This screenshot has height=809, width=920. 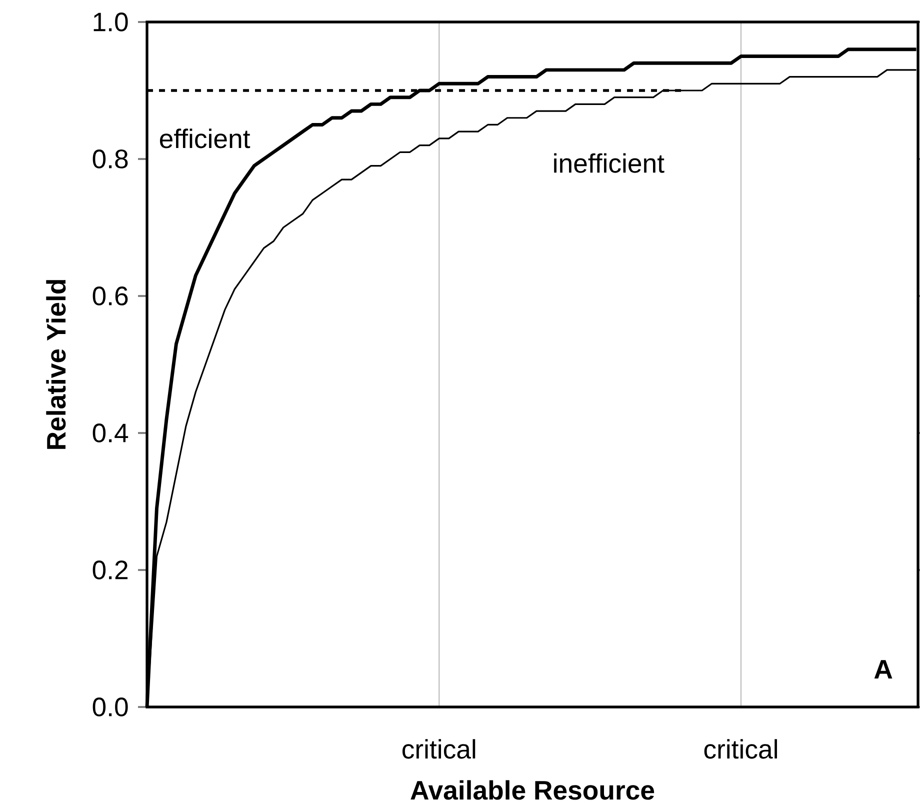 I want to click on y-tick-label: 0.8, so click(x=110, y=159).